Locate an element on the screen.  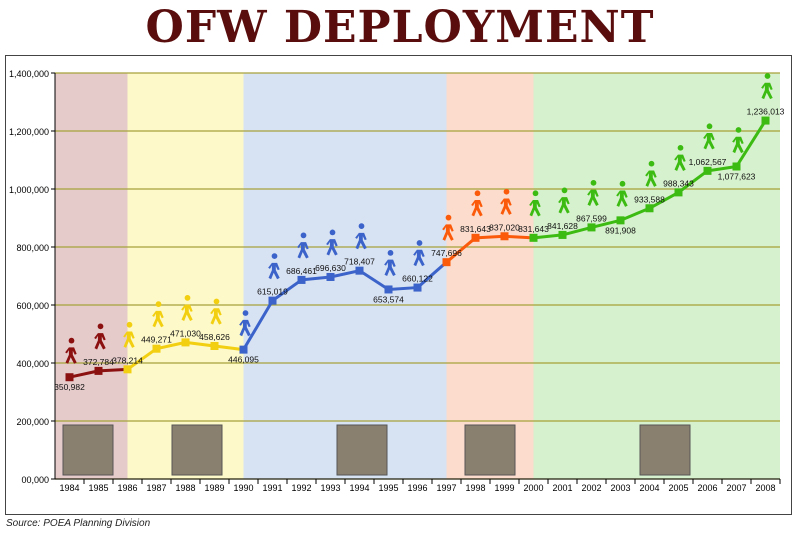
x-tick-label: 1988 is located at coordinates (185, 488).